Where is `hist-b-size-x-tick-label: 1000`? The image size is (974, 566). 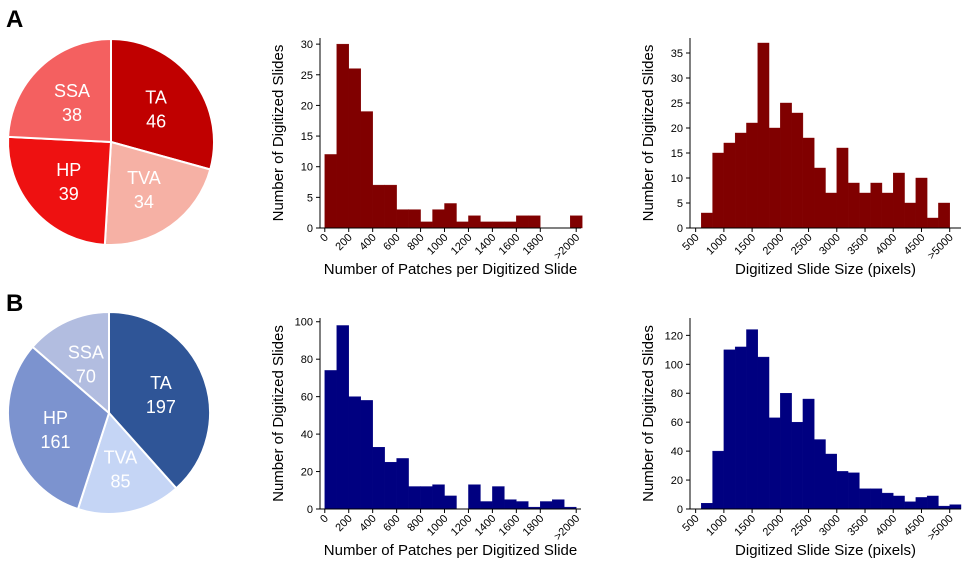 hist-b-size-x-tick-label: 1000 is located at coordinates (717, 526).